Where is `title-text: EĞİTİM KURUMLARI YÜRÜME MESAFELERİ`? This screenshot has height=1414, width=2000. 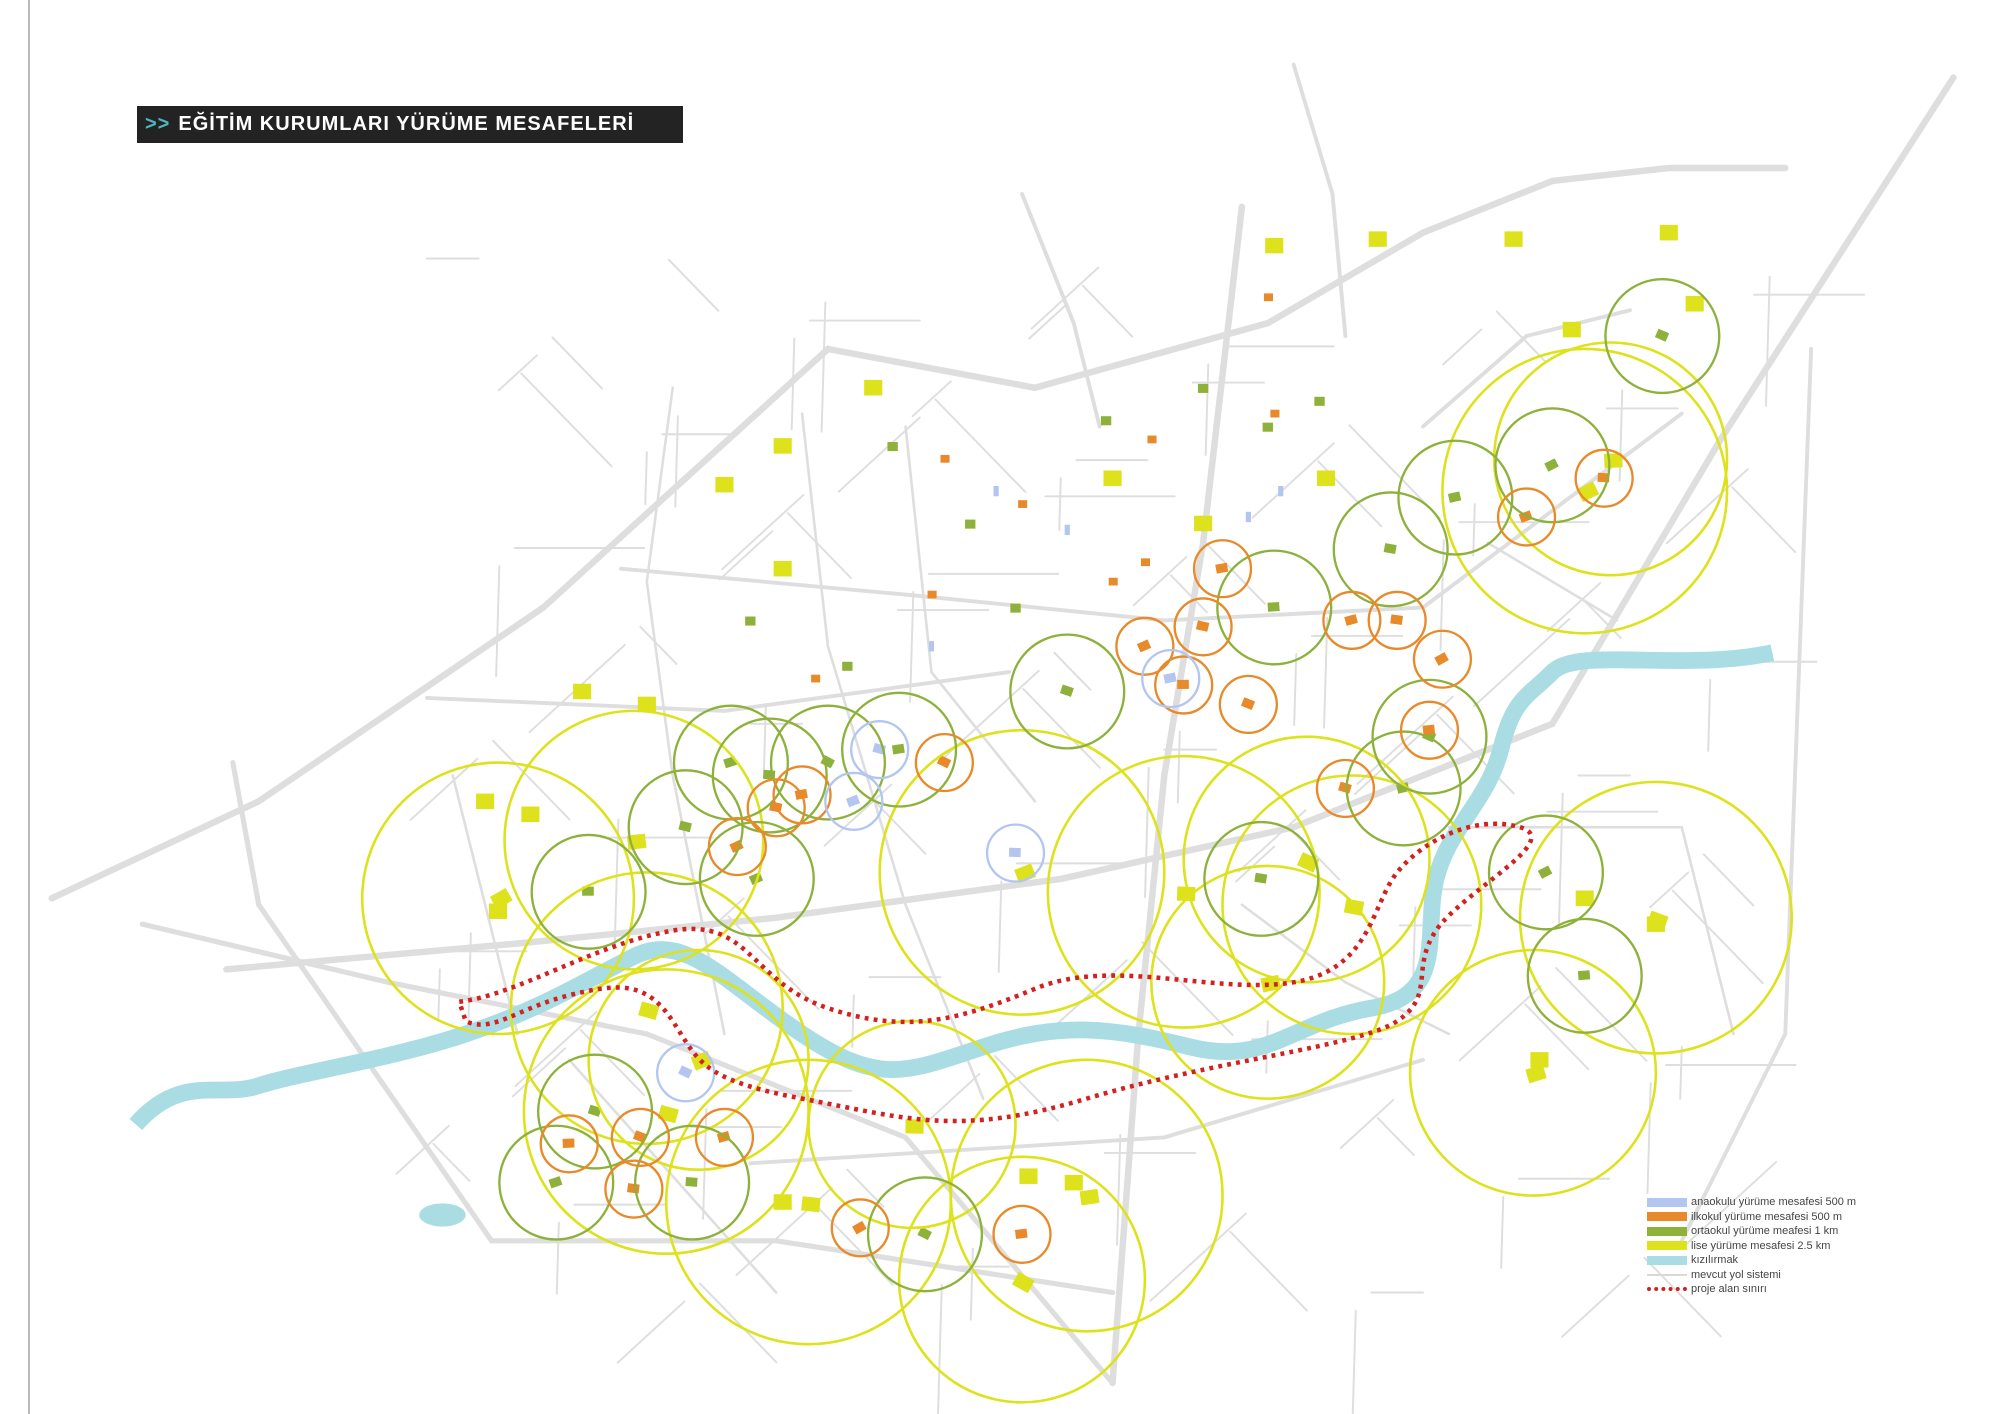 title-text: EĞİTİM KURUMLARI YÜRÜME MESAFELERİ is located at coordinates (406, 124).